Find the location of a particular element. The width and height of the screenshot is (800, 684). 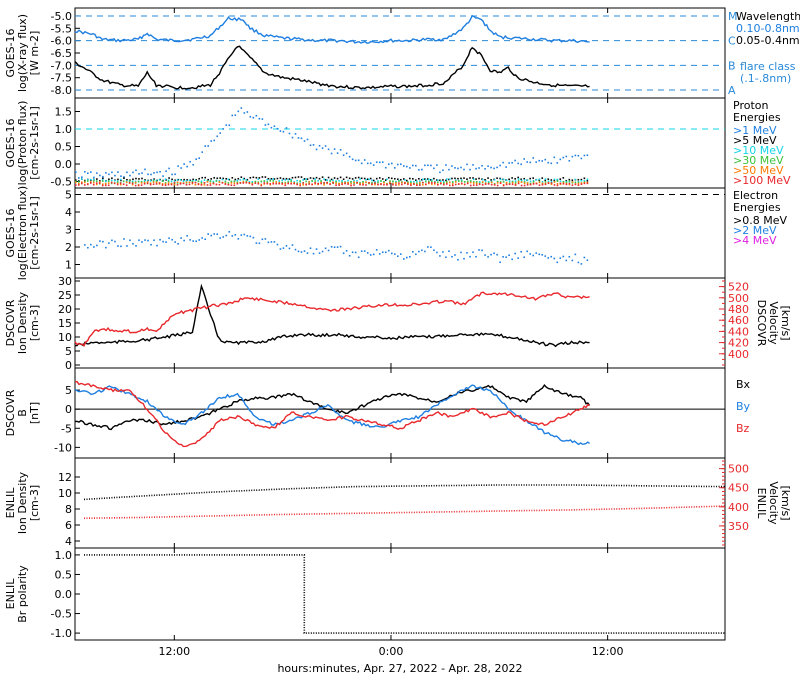

legend-entry: >4 MeV is located at coordinates (755, 240).